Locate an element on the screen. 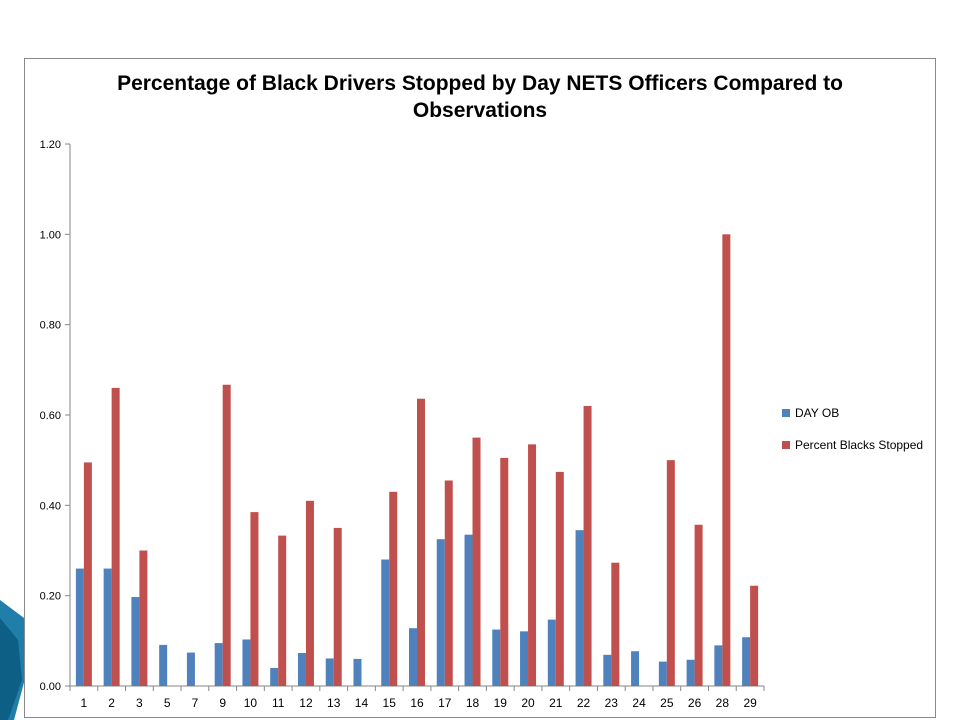 This screenshot has width=960, height=720. x-tick-label: 20 is located at coordinates (528, 703).